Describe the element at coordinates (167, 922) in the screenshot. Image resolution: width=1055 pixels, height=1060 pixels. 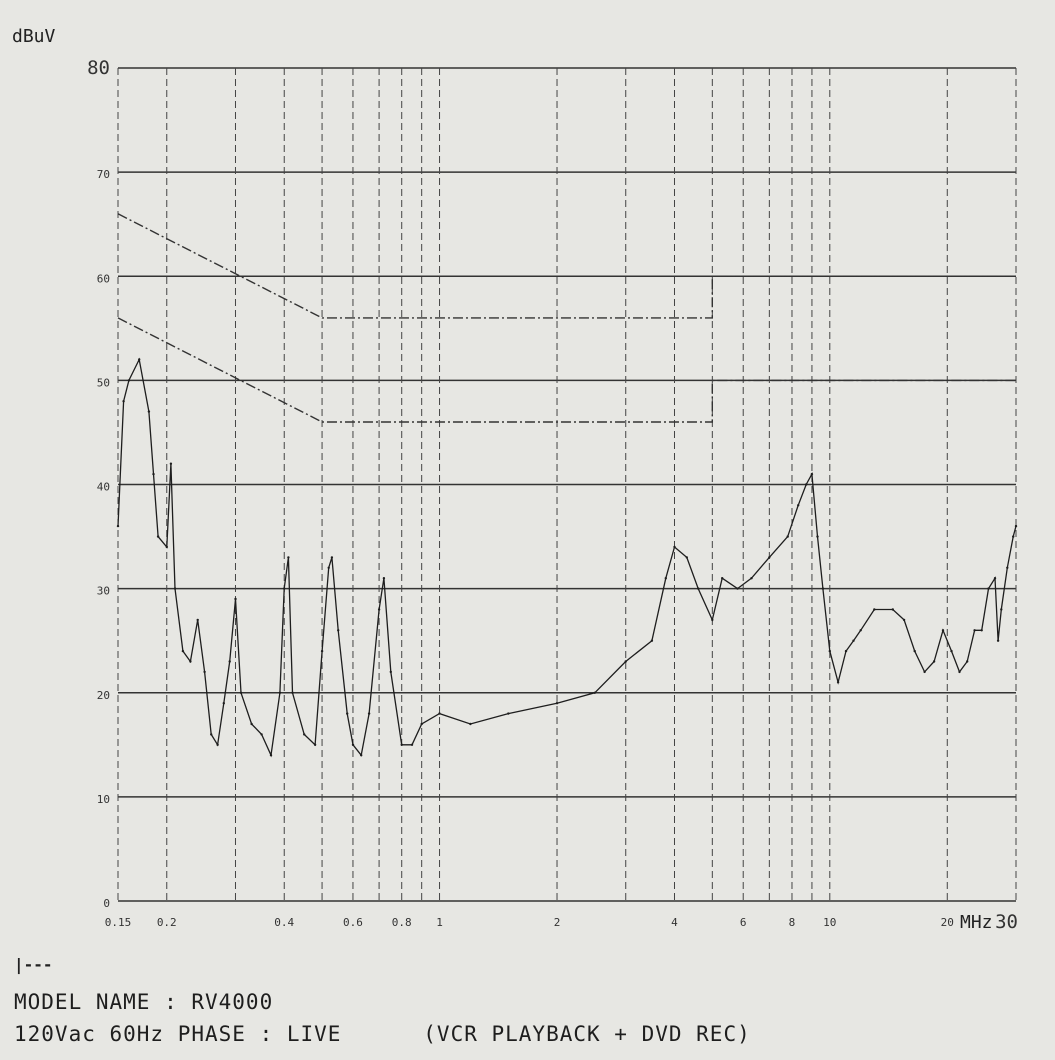
I see `x-tick-label: 0.2` at that location.